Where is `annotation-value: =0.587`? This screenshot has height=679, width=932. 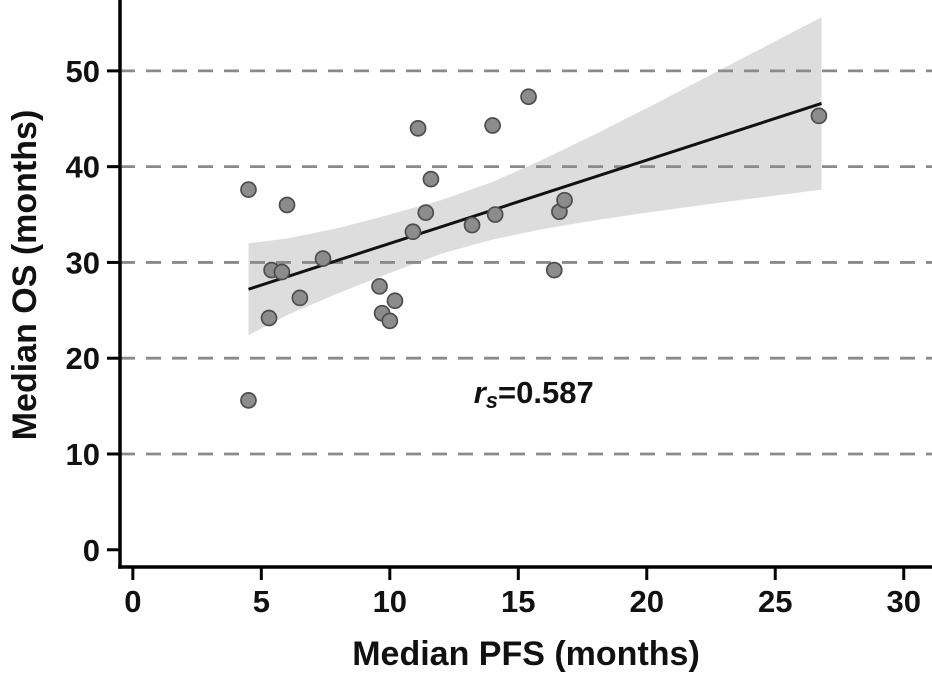 annotation-value: =0.587 is located at coordinates (546, 392).